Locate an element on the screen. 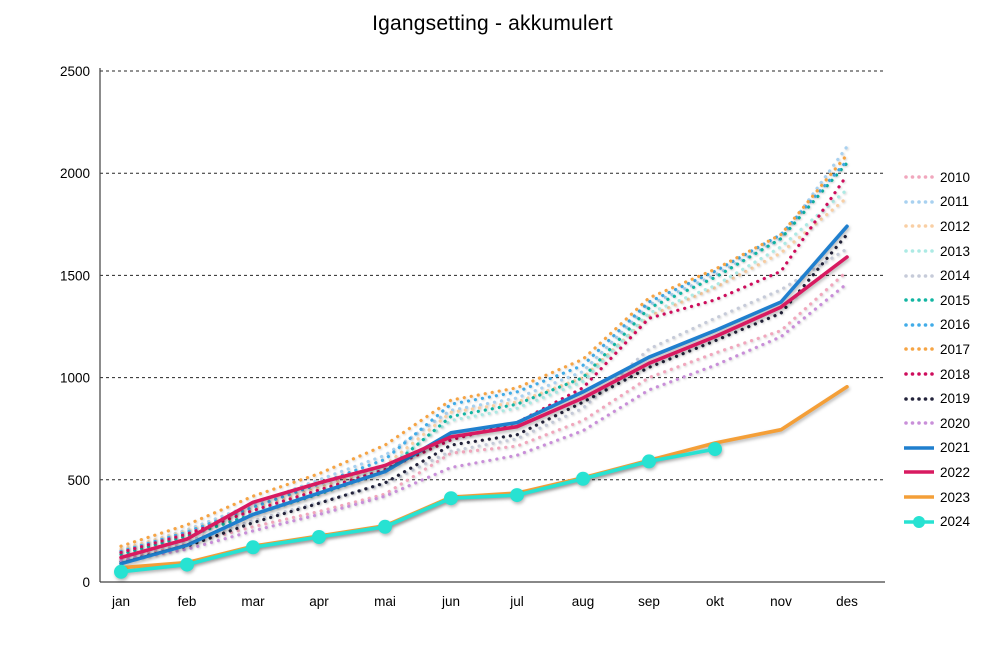 The image size is (995, 649). x-tick-label-sep: sep is located at coordinates (649, 601).